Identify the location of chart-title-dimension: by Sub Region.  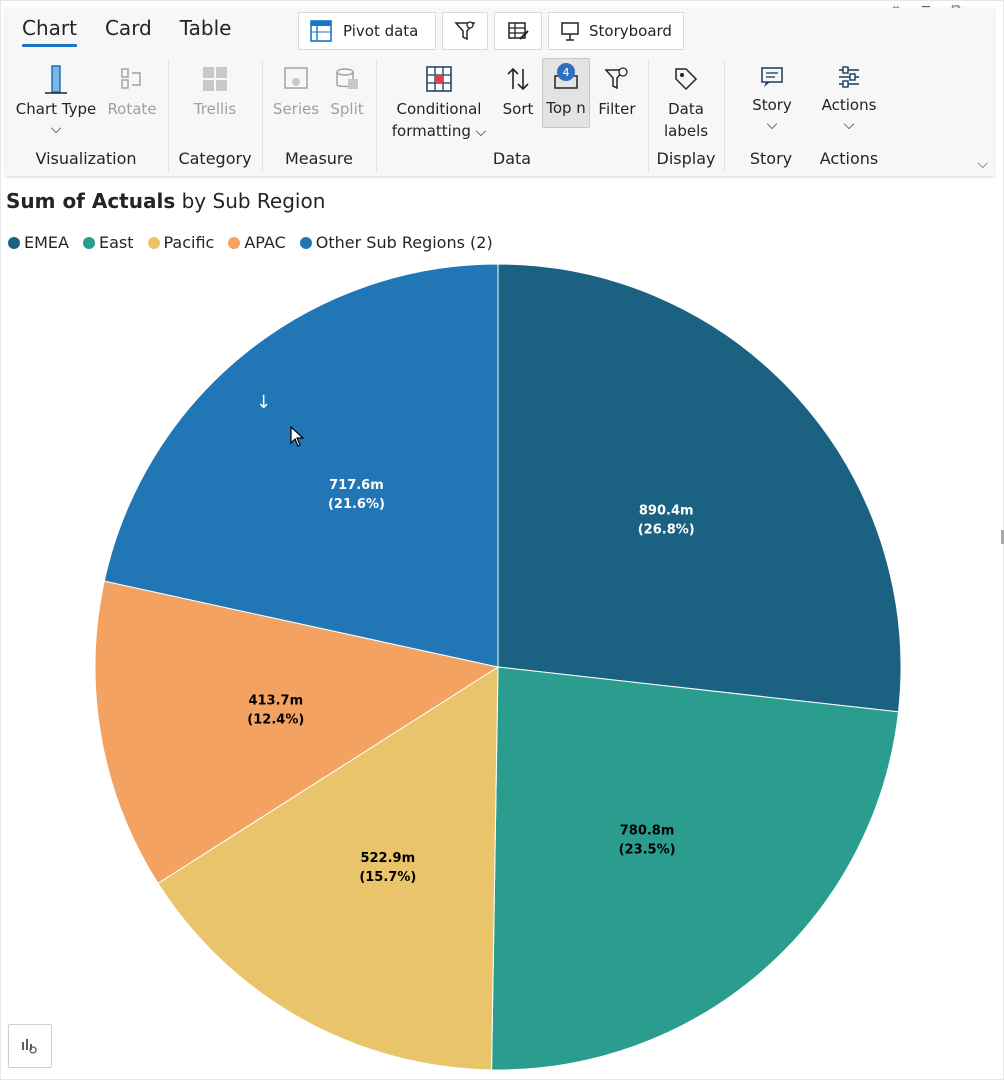
(250, 201).